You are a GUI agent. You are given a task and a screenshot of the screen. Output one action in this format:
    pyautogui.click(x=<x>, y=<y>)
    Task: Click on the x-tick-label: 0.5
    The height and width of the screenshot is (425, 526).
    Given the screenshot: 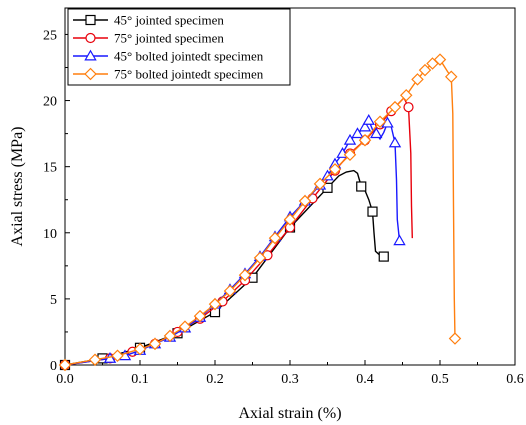 What is the action you would take?
    pyautogui.click(x=440, y=379)
    